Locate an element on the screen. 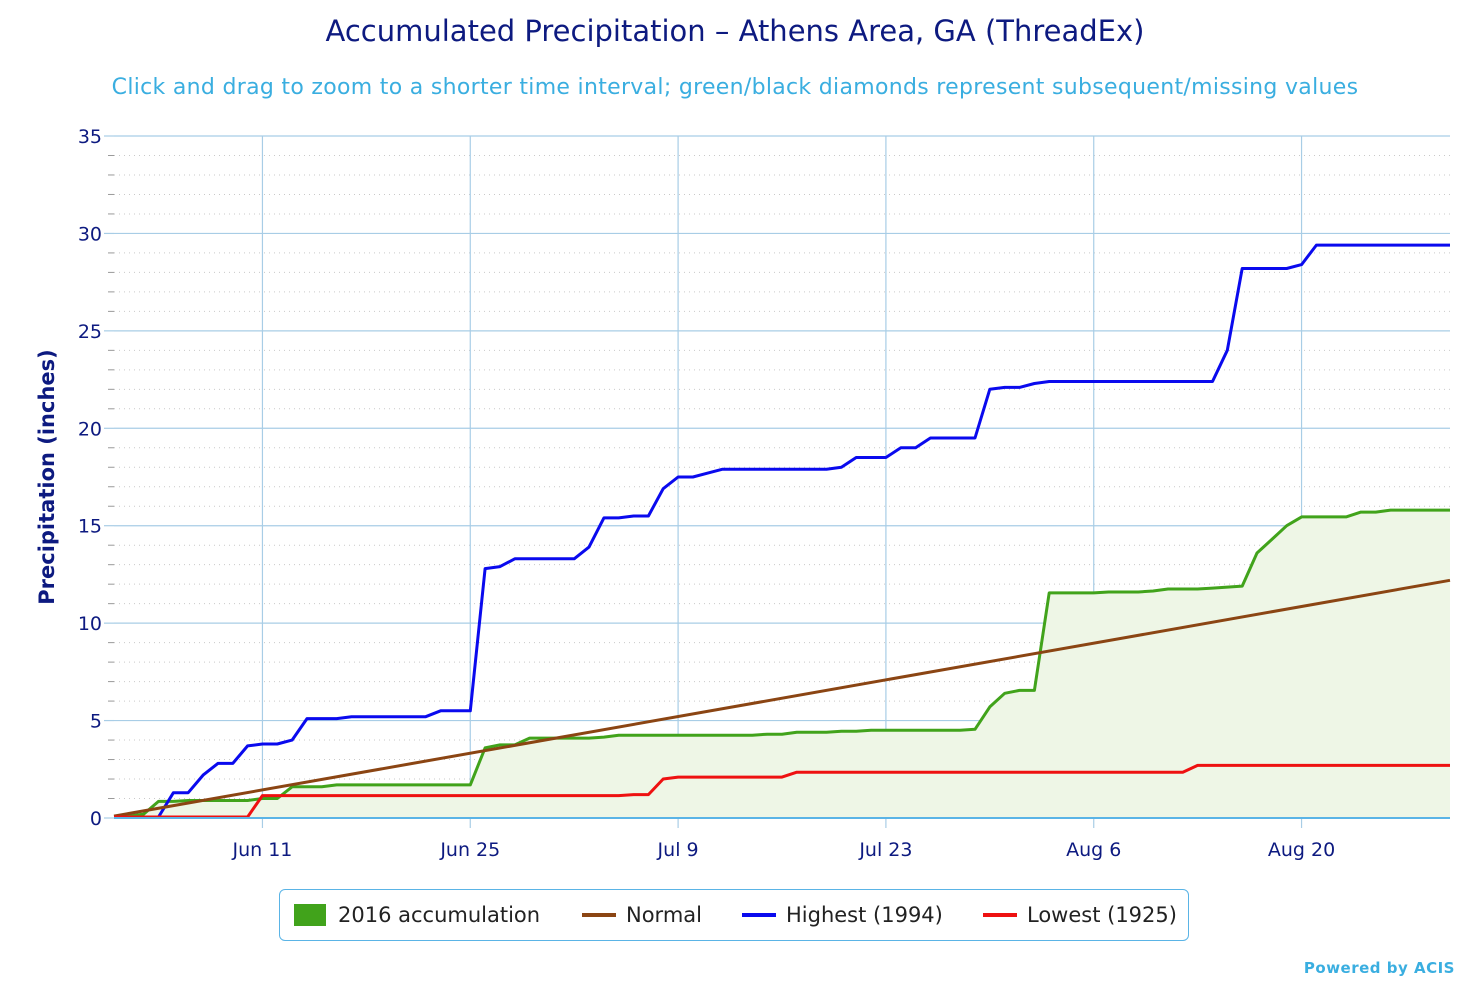 Image resolution: width=1470 pixels, height=984 pixels. x-tick-label: Jun 25 is located at coordinates (469, 850).